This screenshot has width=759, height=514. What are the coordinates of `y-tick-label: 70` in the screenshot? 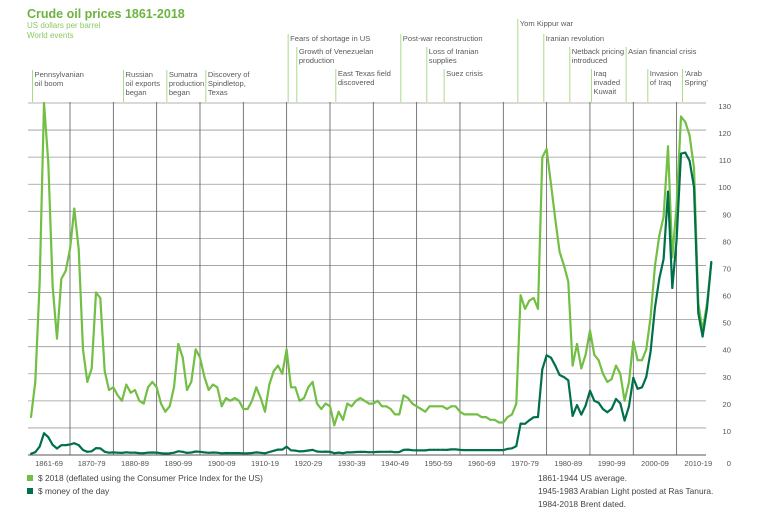 It's located at (727, 268).